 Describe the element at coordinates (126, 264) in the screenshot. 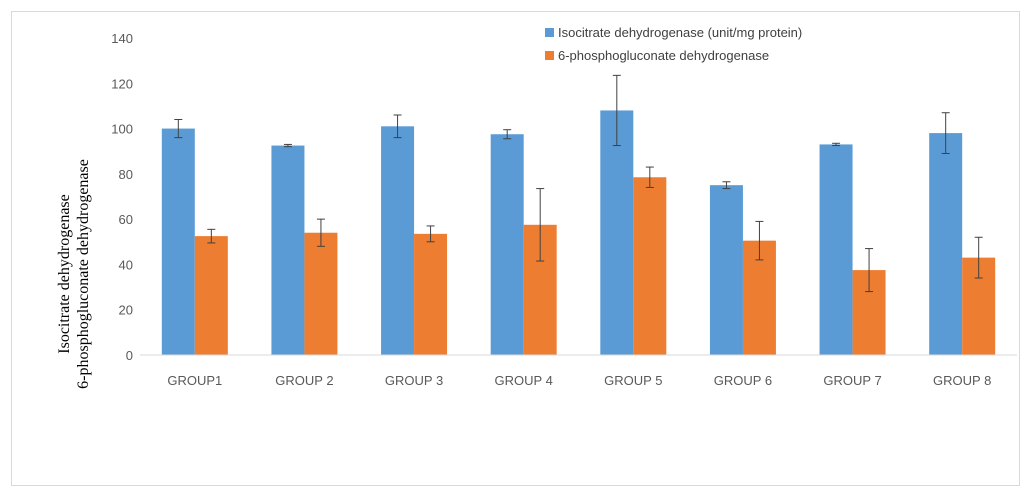

I see `y-tick-label-40: 40` at that location.